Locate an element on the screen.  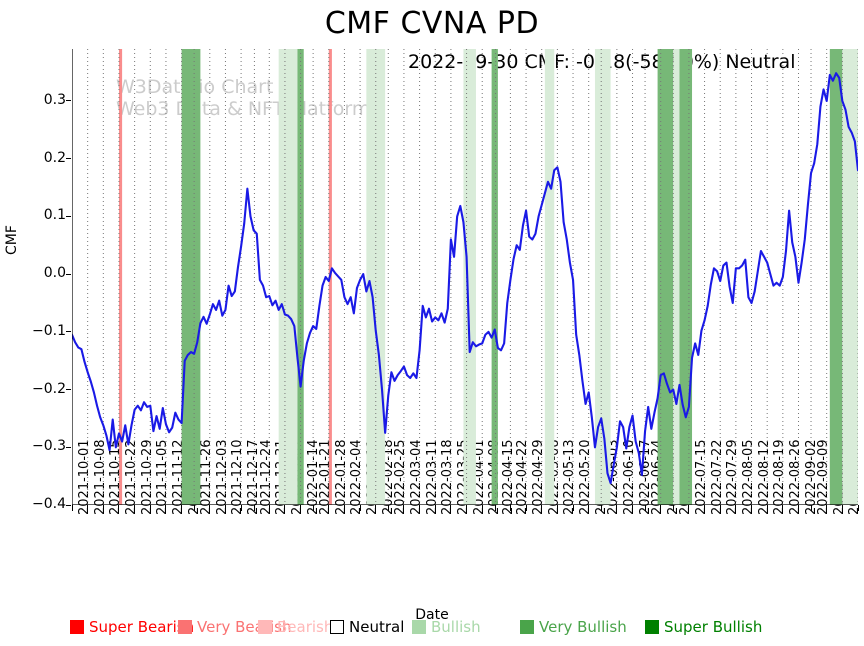
legend-item-very-bullish: Very Bullish is located at coordinates (573, 627).